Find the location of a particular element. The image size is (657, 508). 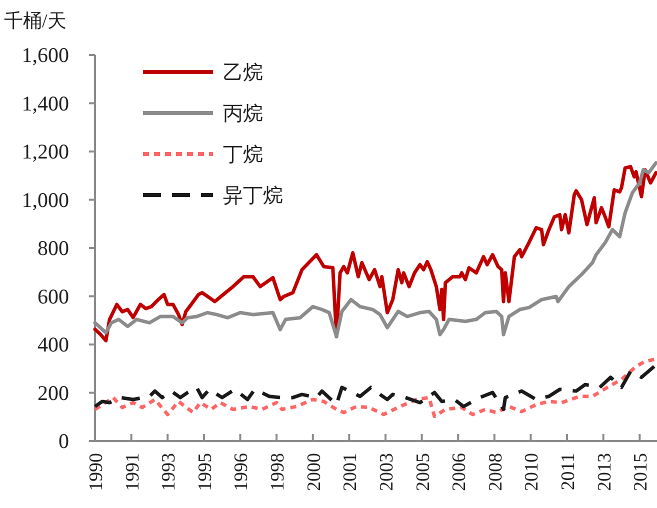

y-tick-label: 400 is located at coordinates (53, 344).